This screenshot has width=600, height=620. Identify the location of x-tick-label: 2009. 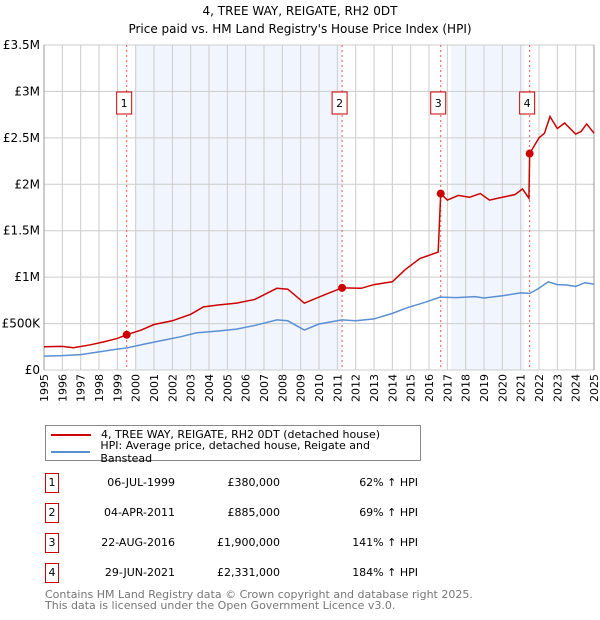
(301, 388).